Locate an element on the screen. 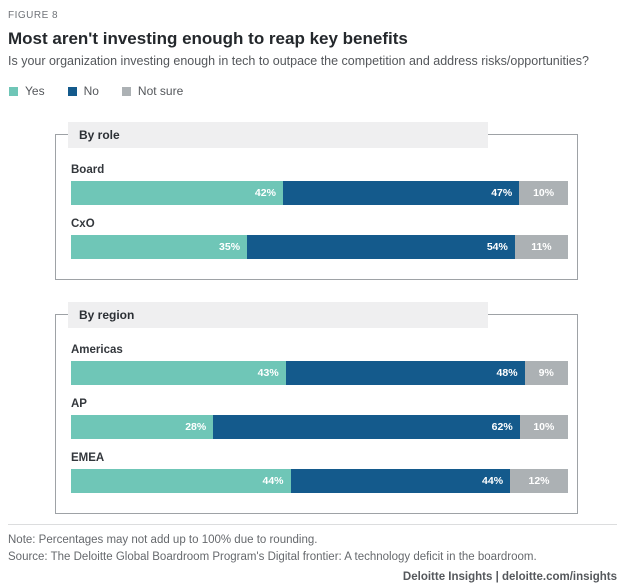 This screenshot has width=625, height=583. value-label: 11% is located at coordinates (541, 247).